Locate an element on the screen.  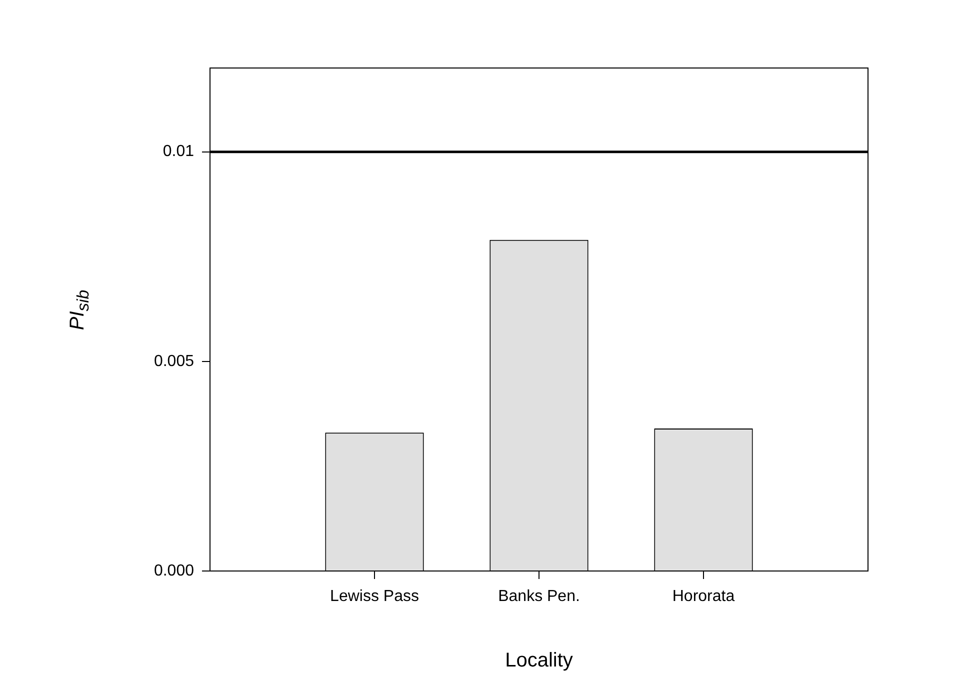
x-tick-label: Lewiss Pass is located at coordinates (374, 597).